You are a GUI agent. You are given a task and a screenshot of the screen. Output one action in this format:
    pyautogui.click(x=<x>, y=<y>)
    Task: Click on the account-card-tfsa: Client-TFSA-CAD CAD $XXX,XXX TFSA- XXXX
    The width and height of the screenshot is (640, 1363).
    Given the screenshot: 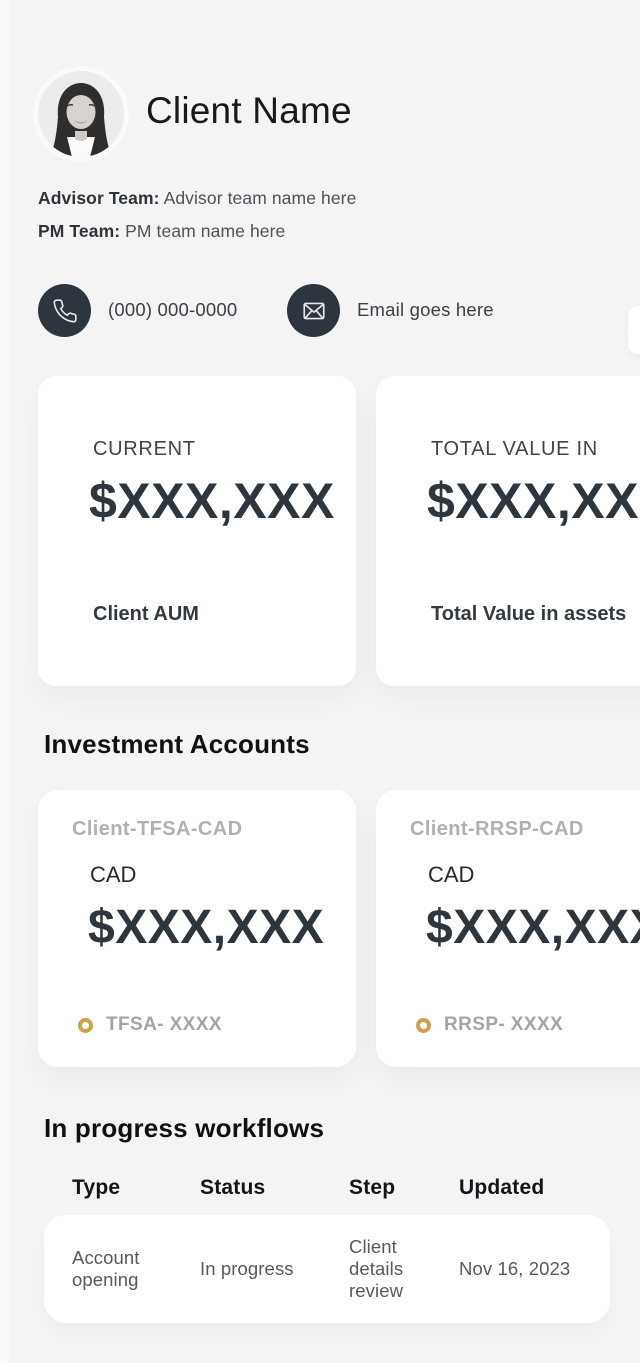 What is the action you would take?
    pyautogui.click(x=197, y=928)
    